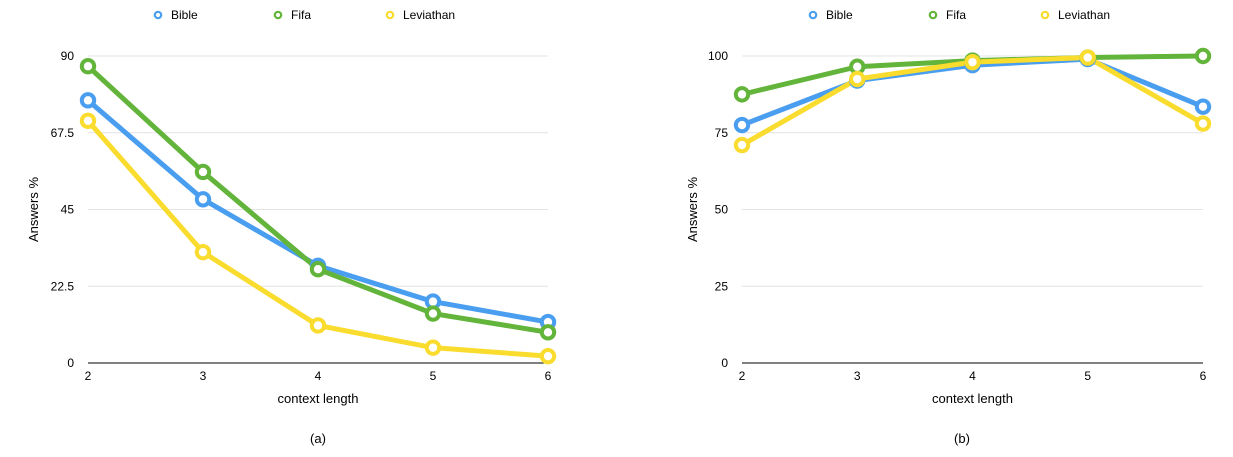 This screenshot has width=1233, height=457. What do you see at coordinates (63, 133) in the screenshot?
I see `y-tick-label: 67.5` at bounding box center [63, 133].